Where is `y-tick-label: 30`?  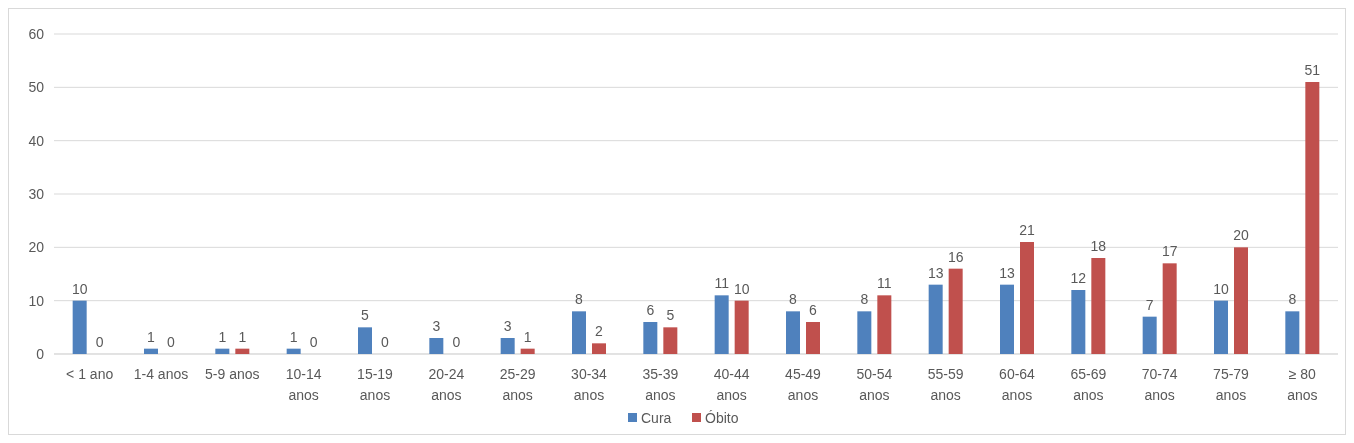
y-tick-label: 30 is located at coordinates (36, 193).